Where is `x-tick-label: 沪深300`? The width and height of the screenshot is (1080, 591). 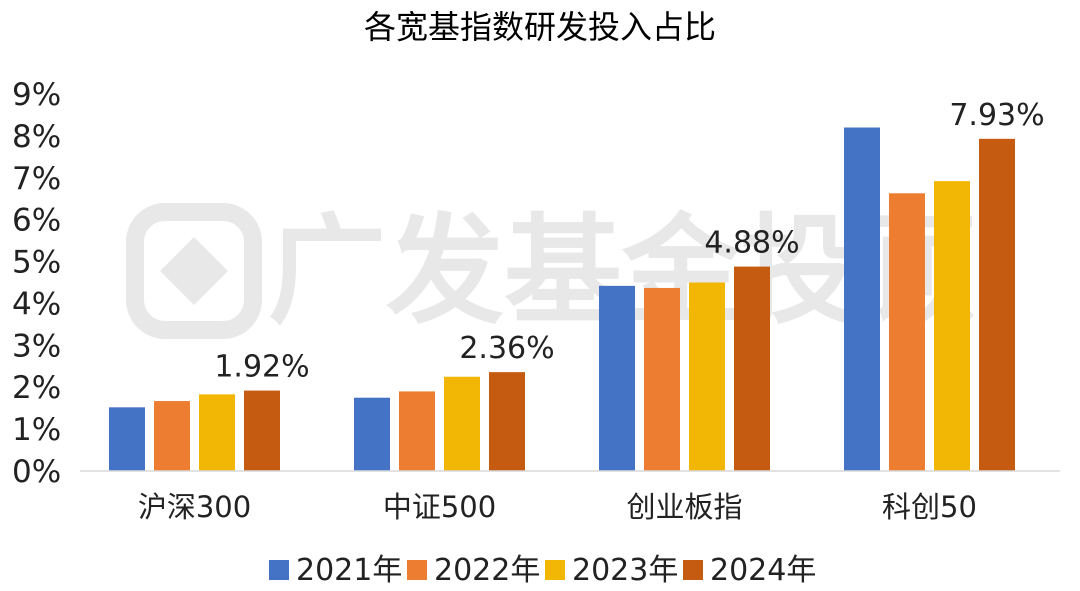 x-tick-label: 沪深300 is located at coordinates (194, 507).